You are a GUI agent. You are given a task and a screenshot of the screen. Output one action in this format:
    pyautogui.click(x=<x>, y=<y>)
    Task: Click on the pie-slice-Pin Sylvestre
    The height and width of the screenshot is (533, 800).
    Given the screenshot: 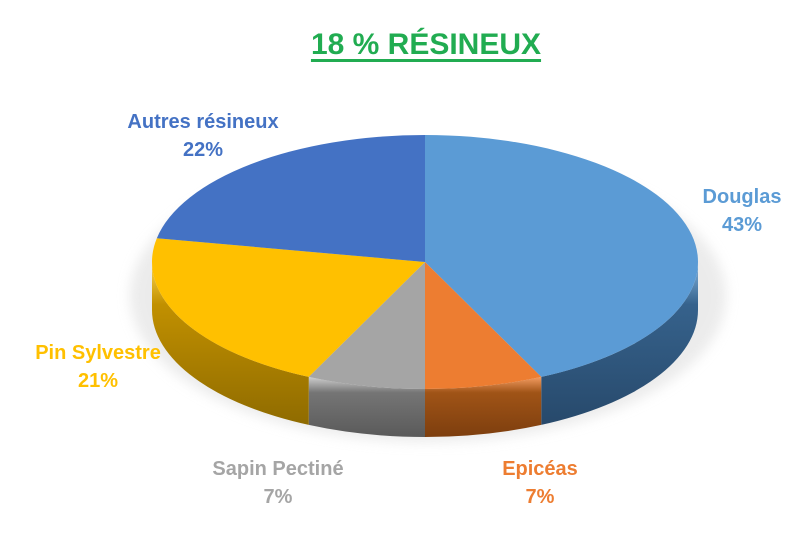 What is the action you would take?
    pyautogui.click(x=289, y=307)
    